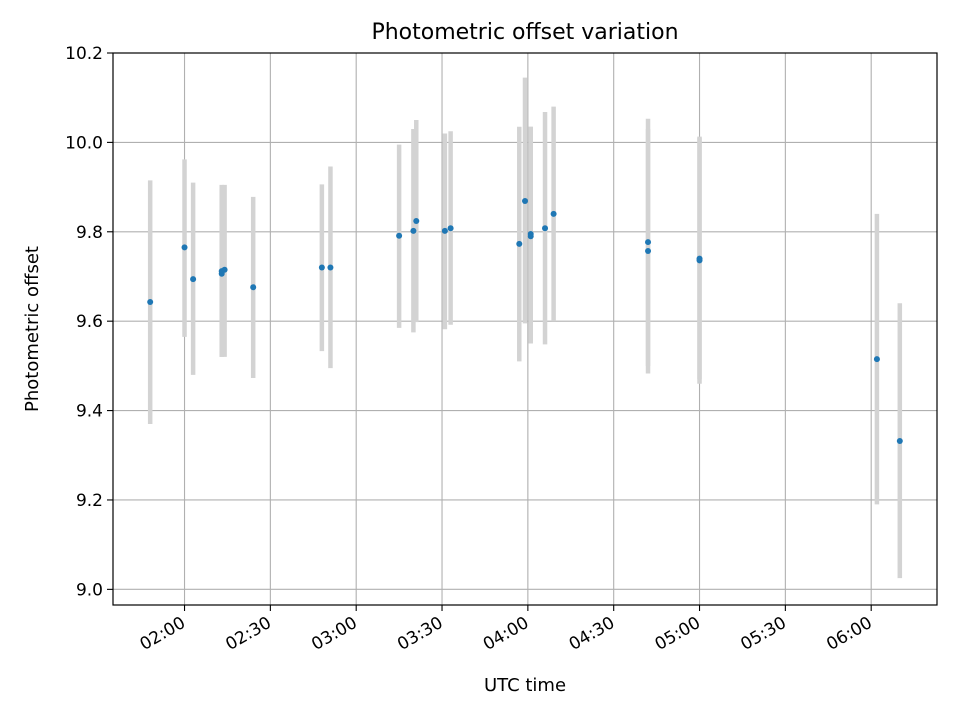 The width and height of the screenshot is (960, 720). Describe the element at coordinates (89, 501) in the screenshot. I see `y-tick-label: 9.2` at that location.